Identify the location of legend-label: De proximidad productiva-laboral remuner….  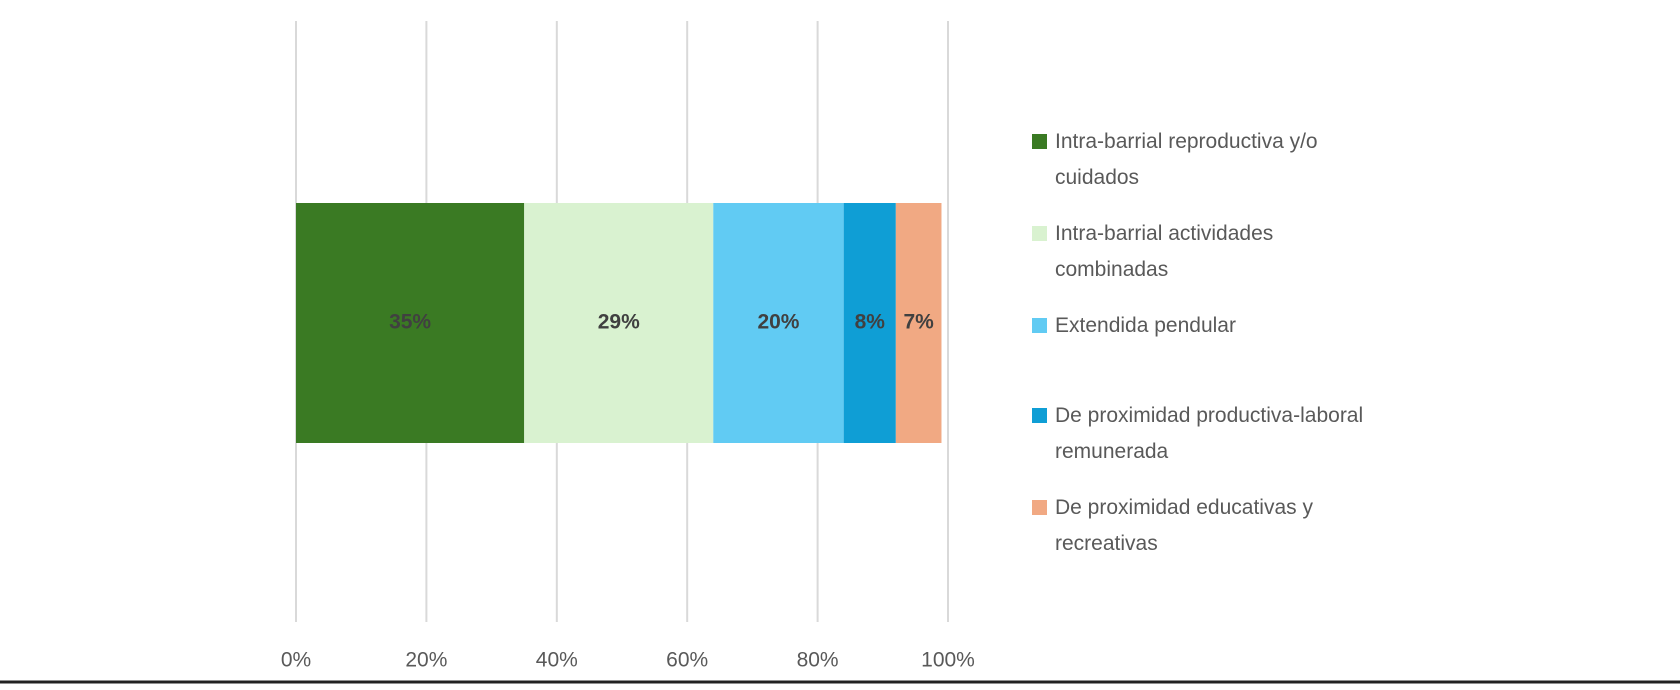
(1209, 433).